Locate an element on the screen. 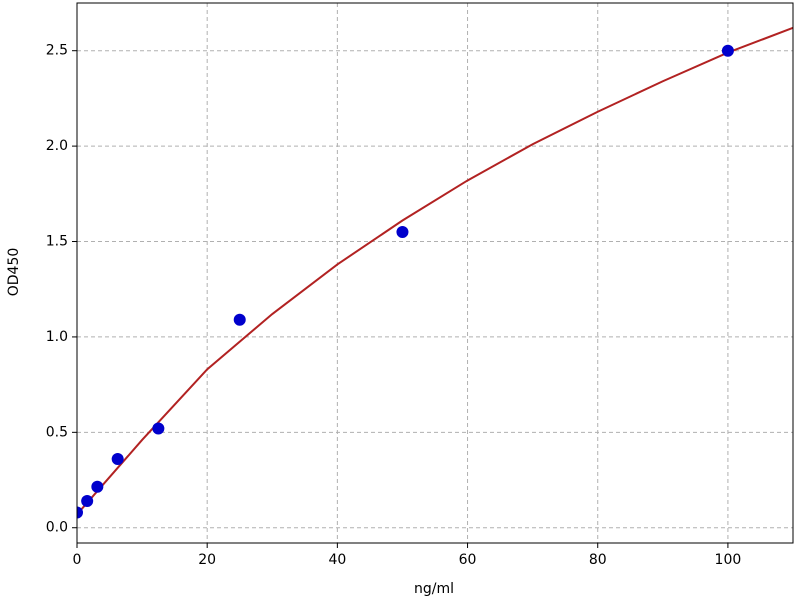  x-tick-label: 60 is located at coordinates (468, 560).